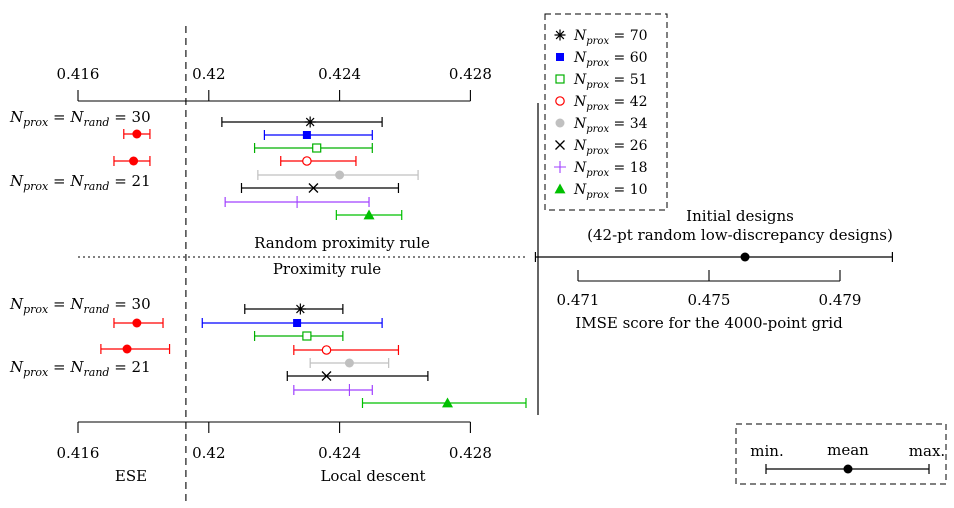  I want to click on legend-item: Nprox = 18, so click(601, 169).